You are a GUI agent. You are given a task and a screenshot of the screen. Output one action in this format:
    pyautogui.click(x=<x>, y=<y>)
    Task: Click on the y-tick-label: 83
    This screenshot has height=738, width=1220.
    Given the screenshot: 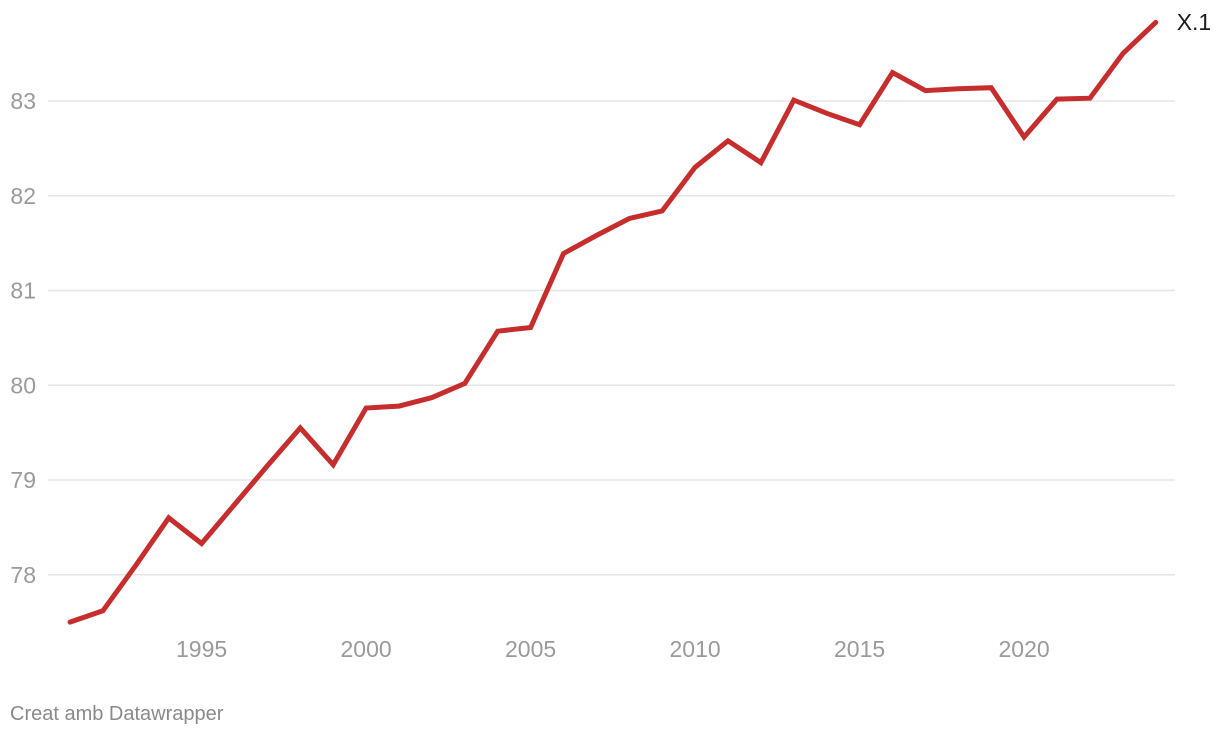 What is the action you would take?
    pyautogui.click(x=23, y=101)
    